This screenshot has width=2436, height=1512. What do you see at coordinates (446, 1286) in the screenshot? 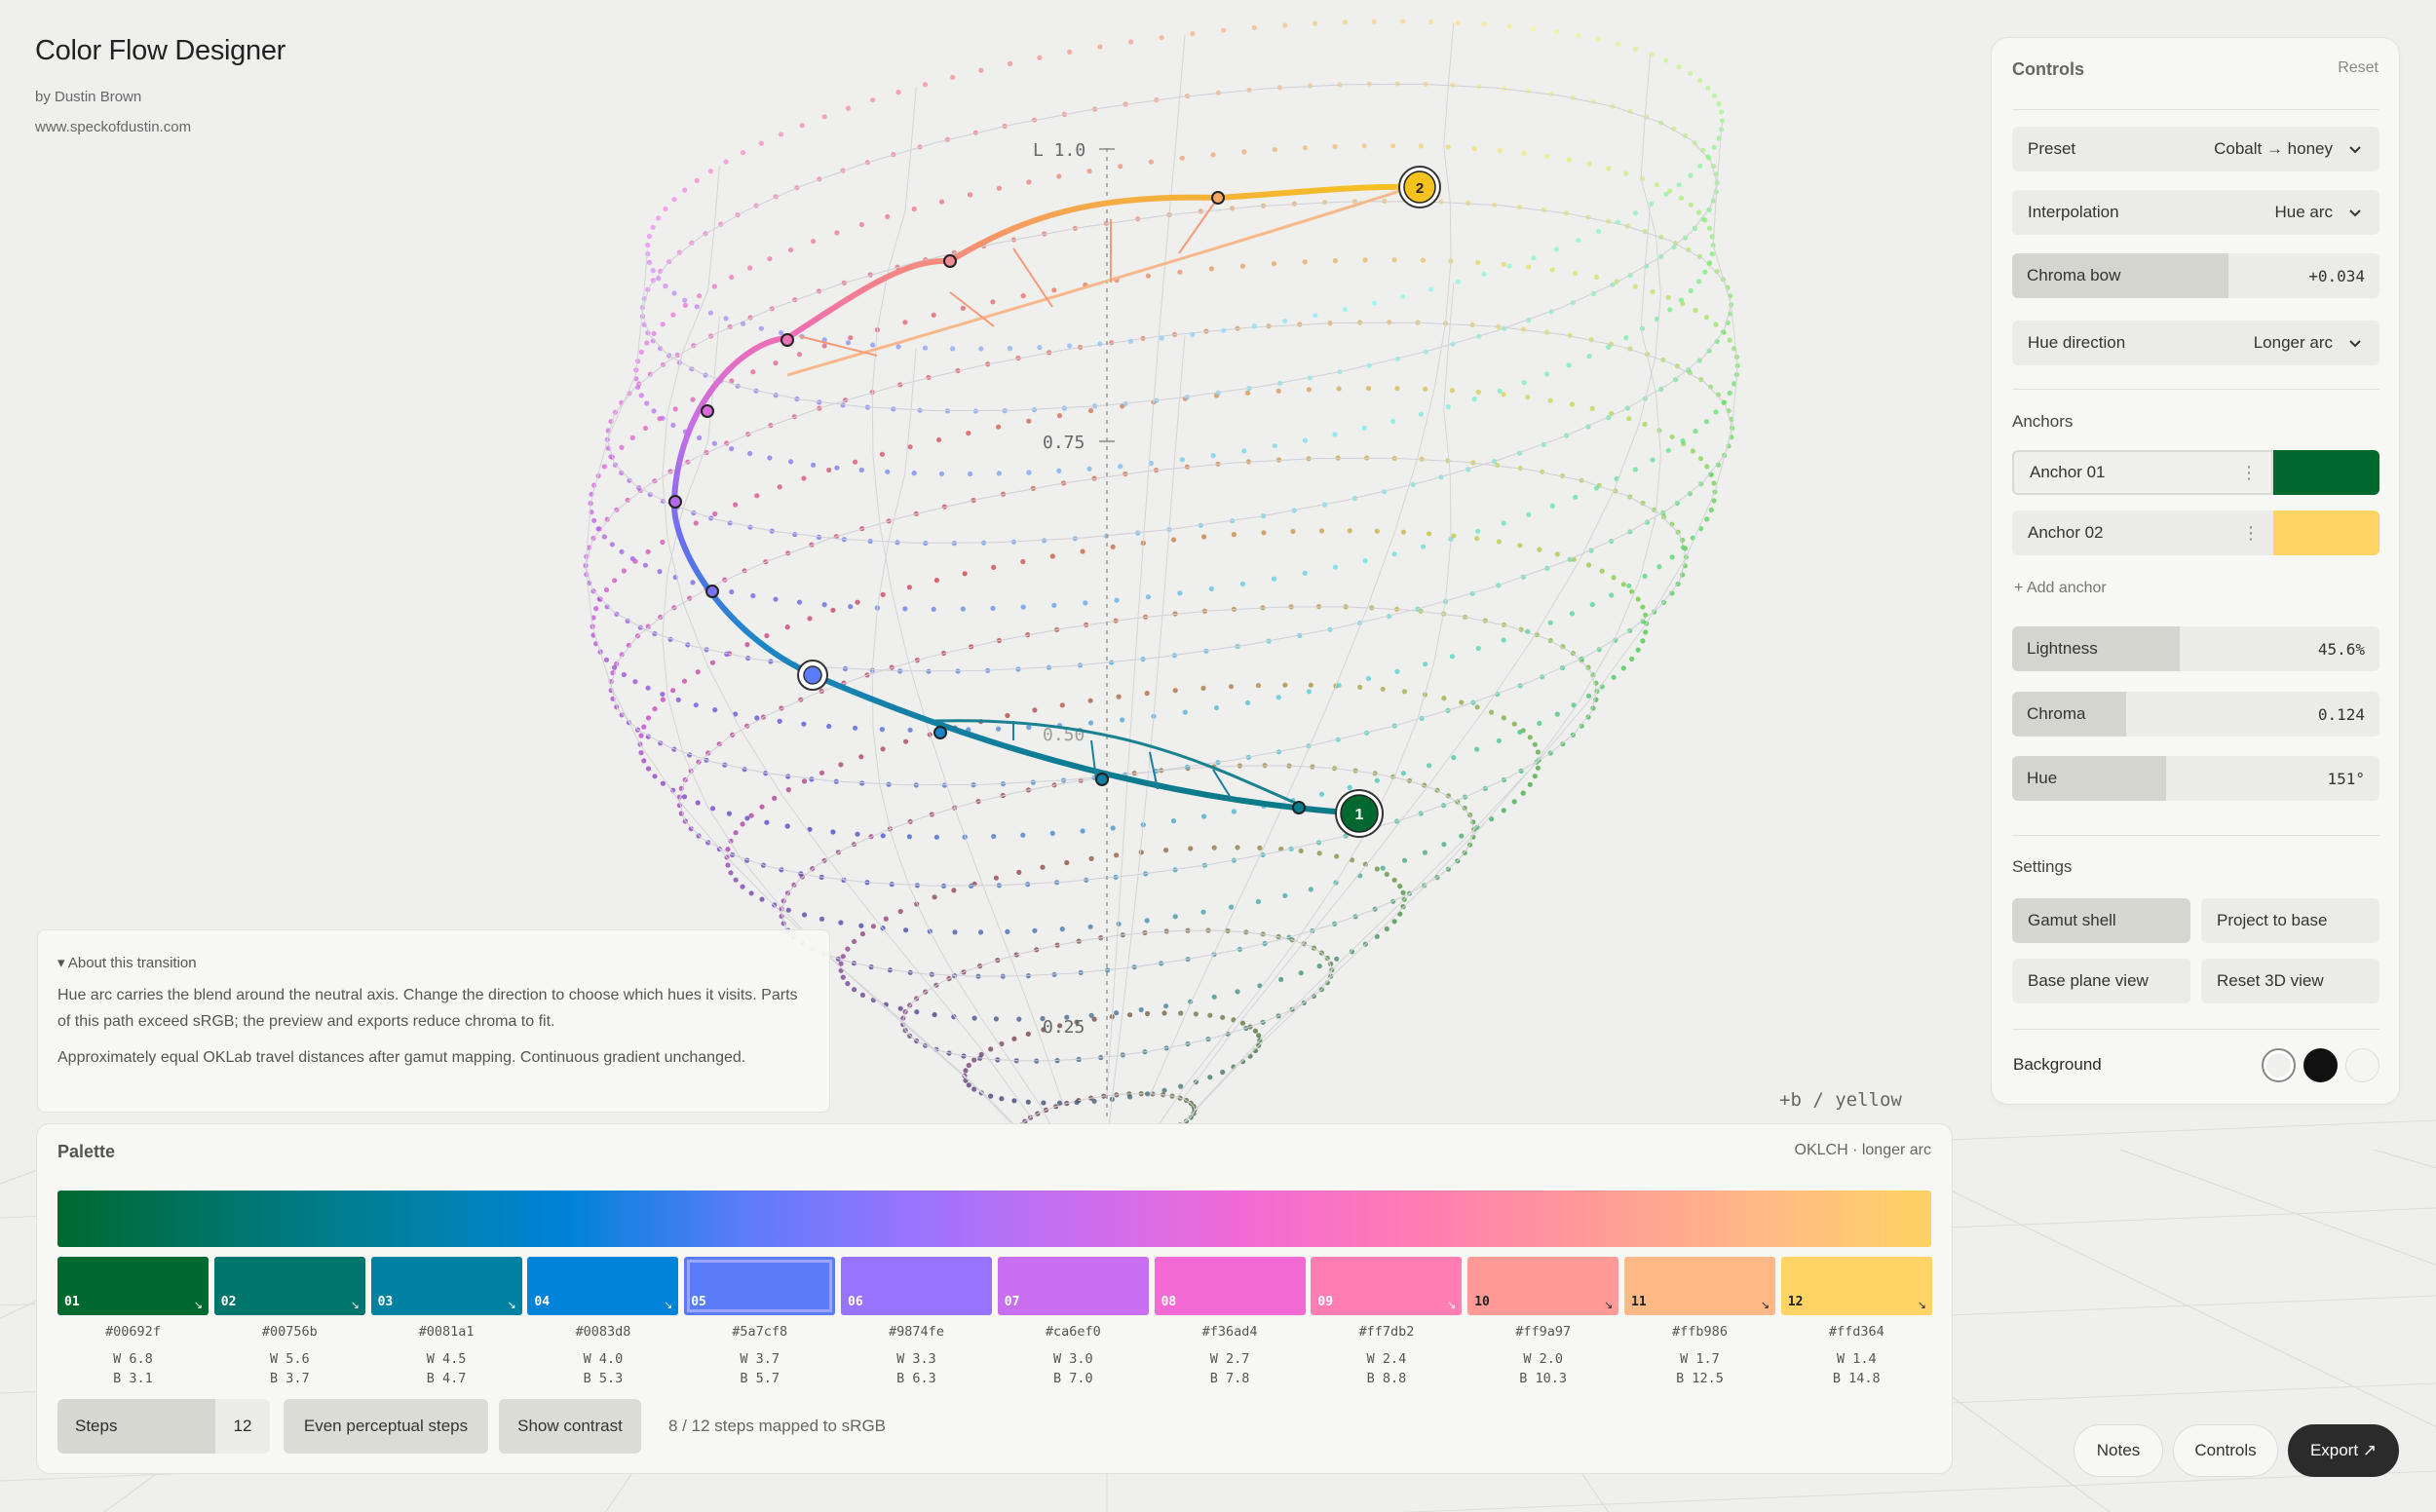
I see `palette-swatch: 03 ↘` at bounding box center [446, 1286].